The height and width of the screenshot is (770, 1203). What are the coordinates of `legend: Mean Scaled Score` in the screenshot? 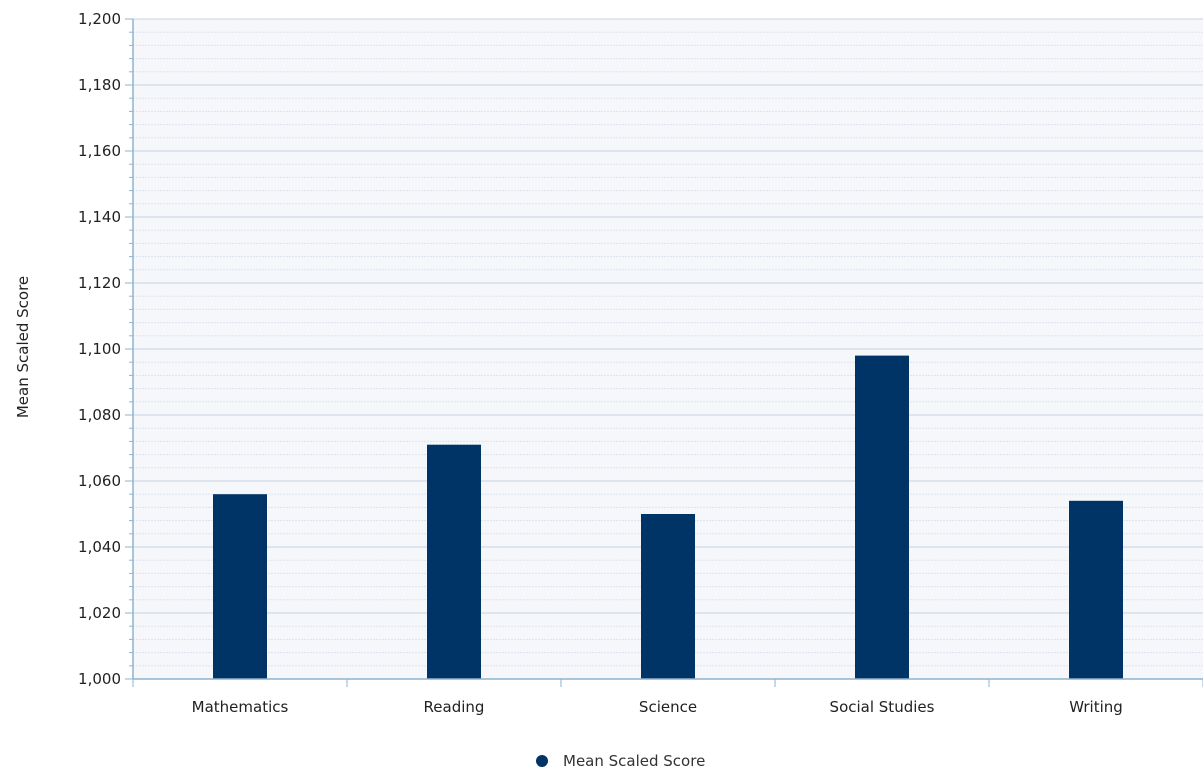 It's located at (620, 761).